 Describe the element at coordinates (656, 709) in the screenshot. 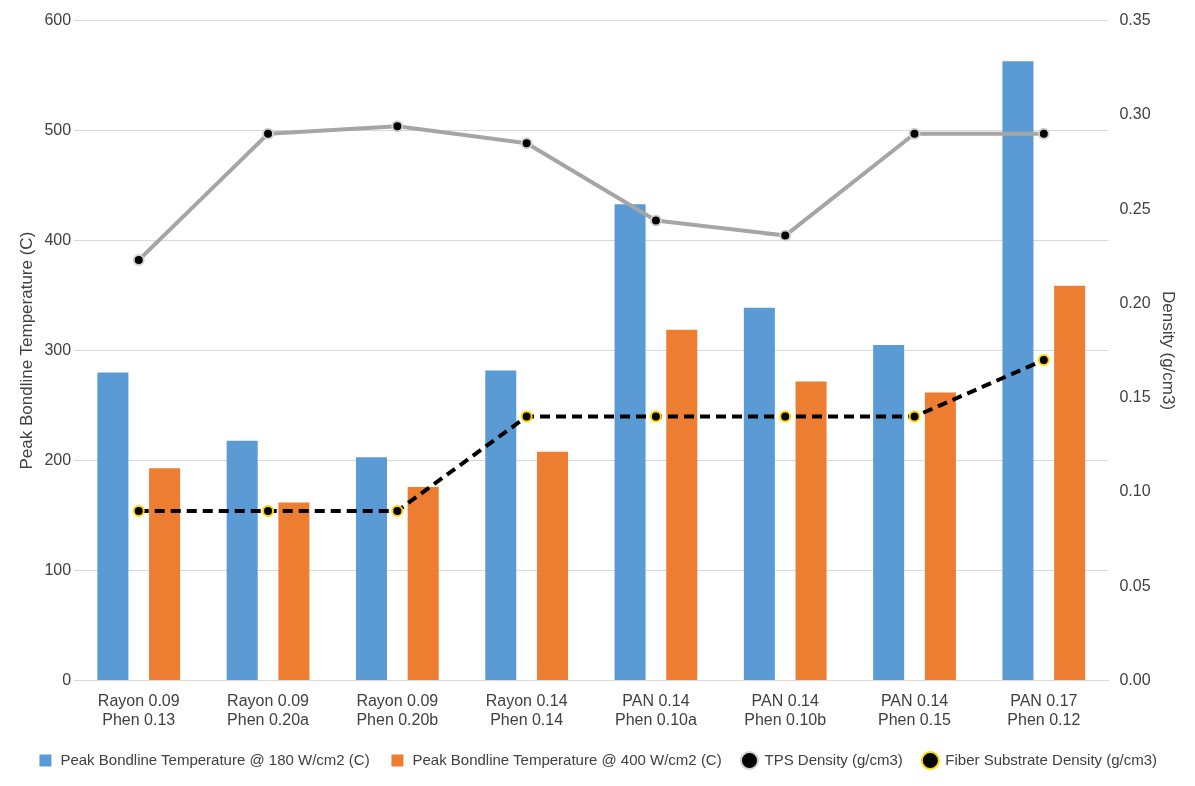

I see `x-tick-label: PAN 0.14 Phen 0.10a` at that location.